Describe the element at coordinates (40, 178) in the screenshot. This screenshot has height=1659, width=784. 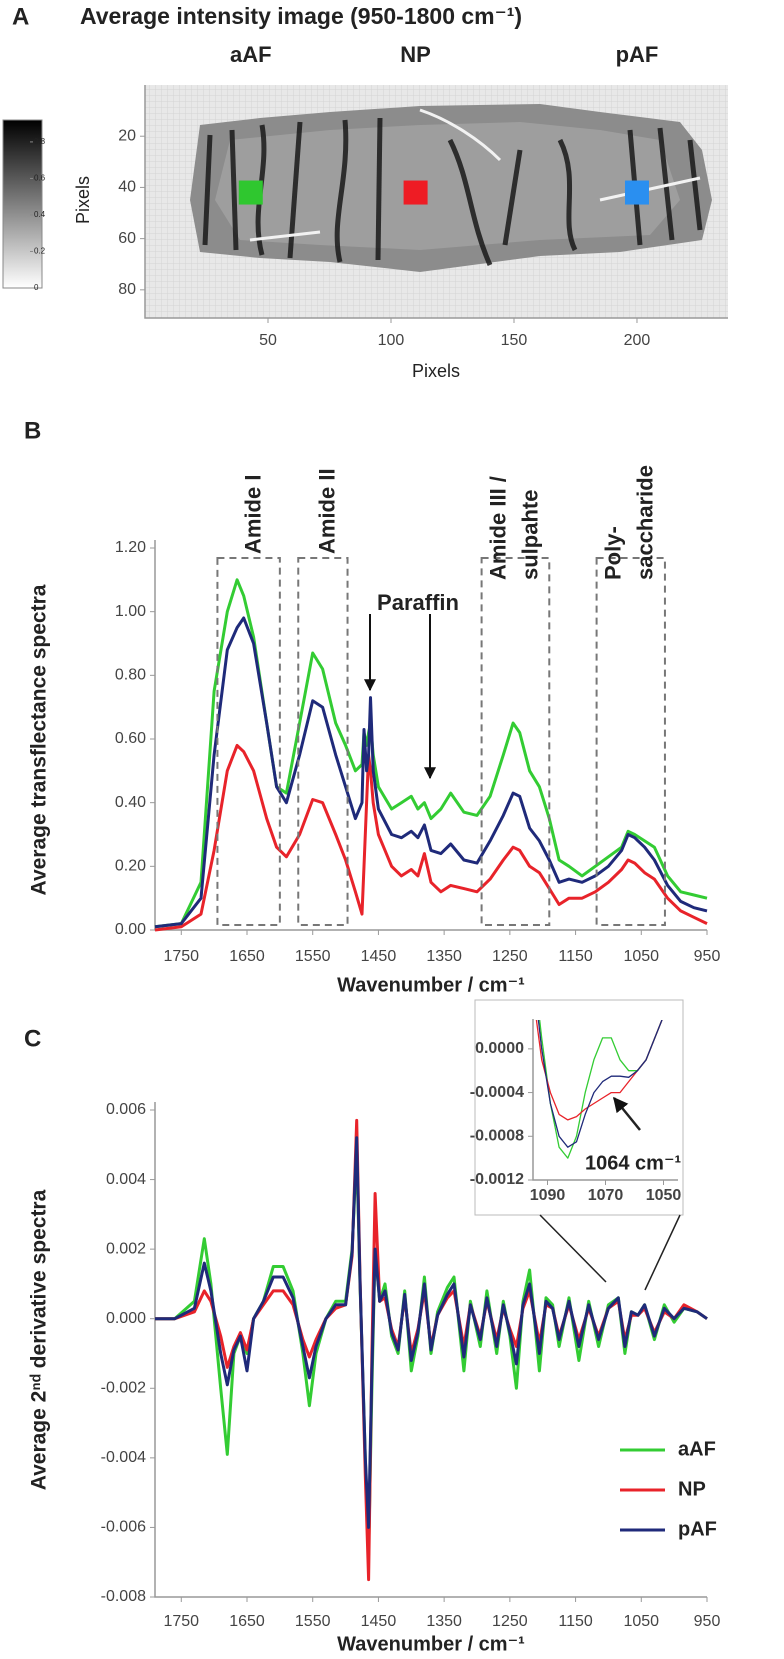
I see `colorbar-tick-label: 0.6` at that location.